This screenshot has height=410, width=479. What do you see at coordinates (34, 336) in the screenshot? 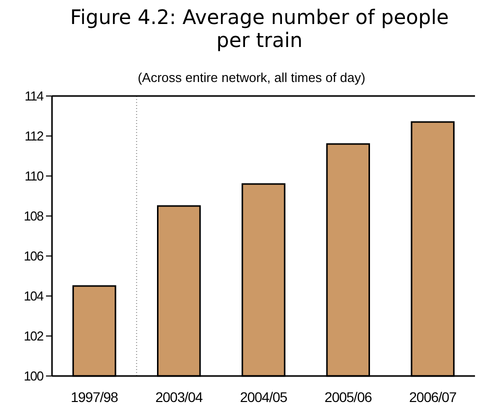
I see `y-tick-label: 102` at bounding box center [34, 336].